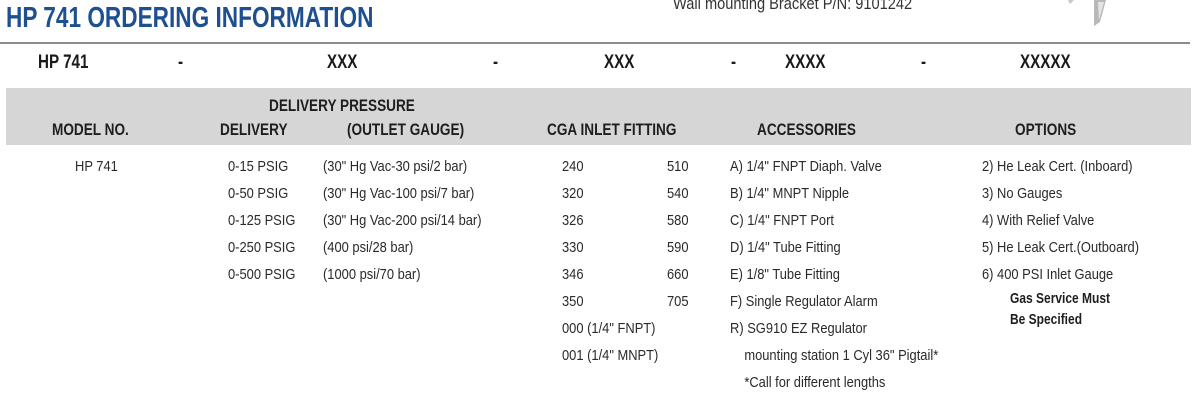 Image resolution: width=1200 pixels, height=407 pixels. Describe the element at coordinates (785, 247) in the screenshot. I see `accessory-item: D) 1/4" Tube Fitting` at that location.